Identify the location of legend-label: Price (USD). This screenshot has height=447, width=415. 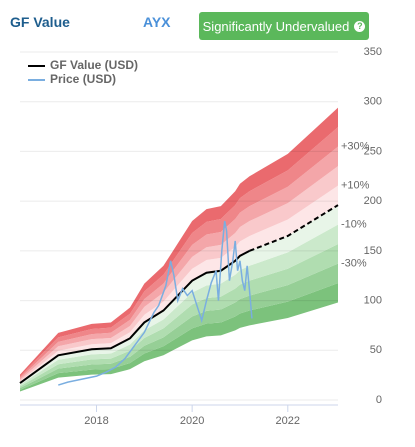
(83, 79).